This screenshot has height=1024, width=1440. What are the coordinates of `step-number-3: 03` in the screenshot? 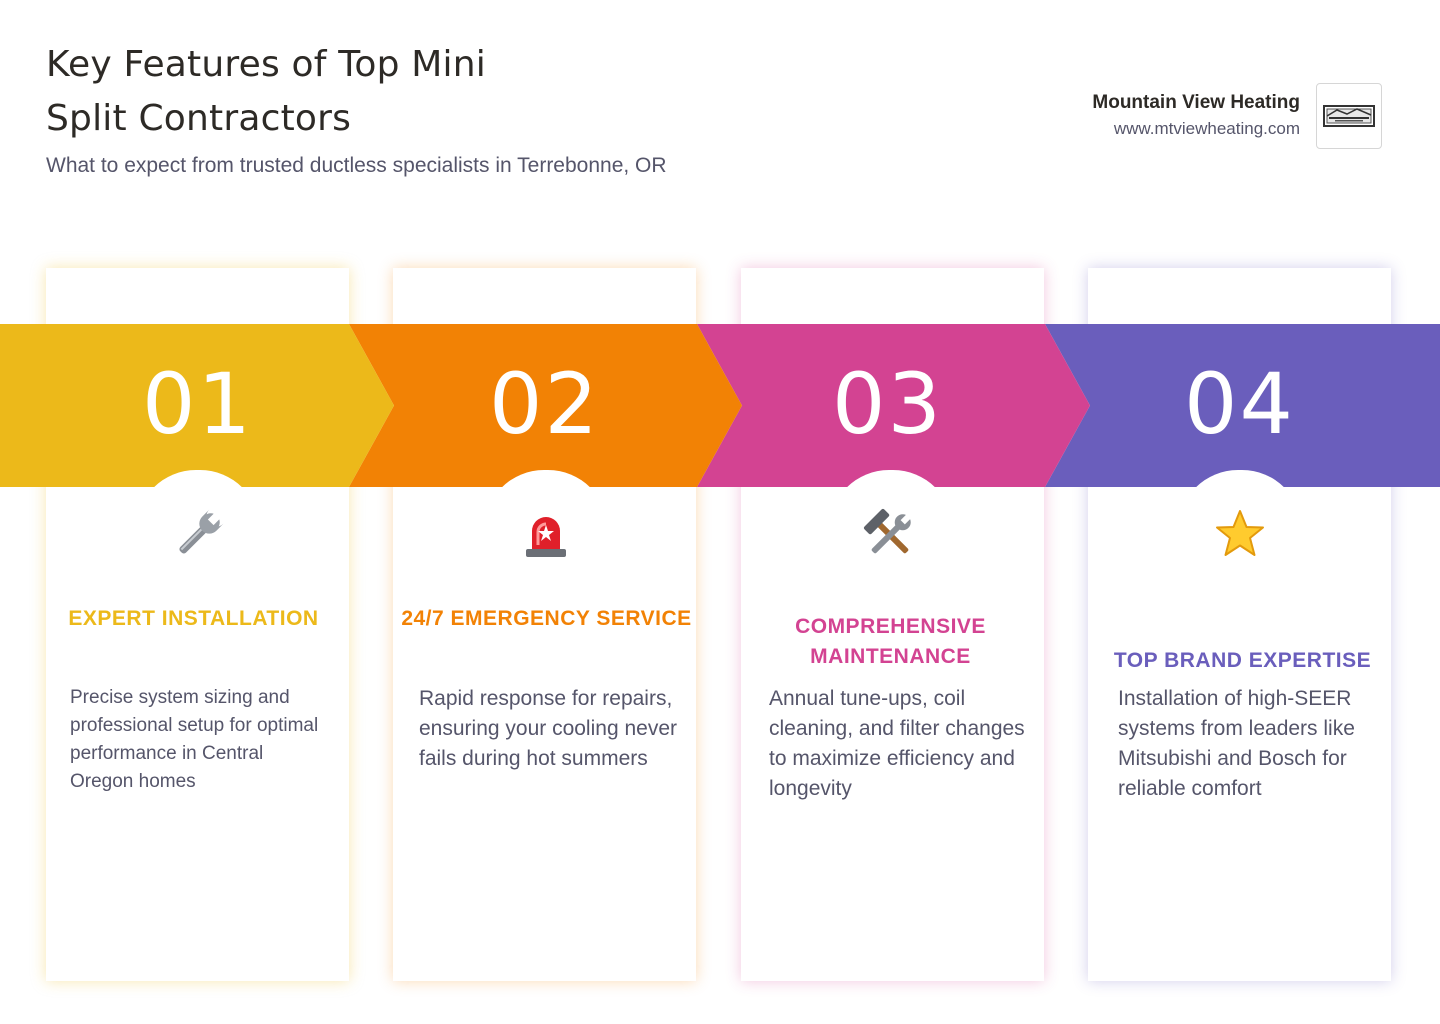 It's located at (887, 404).